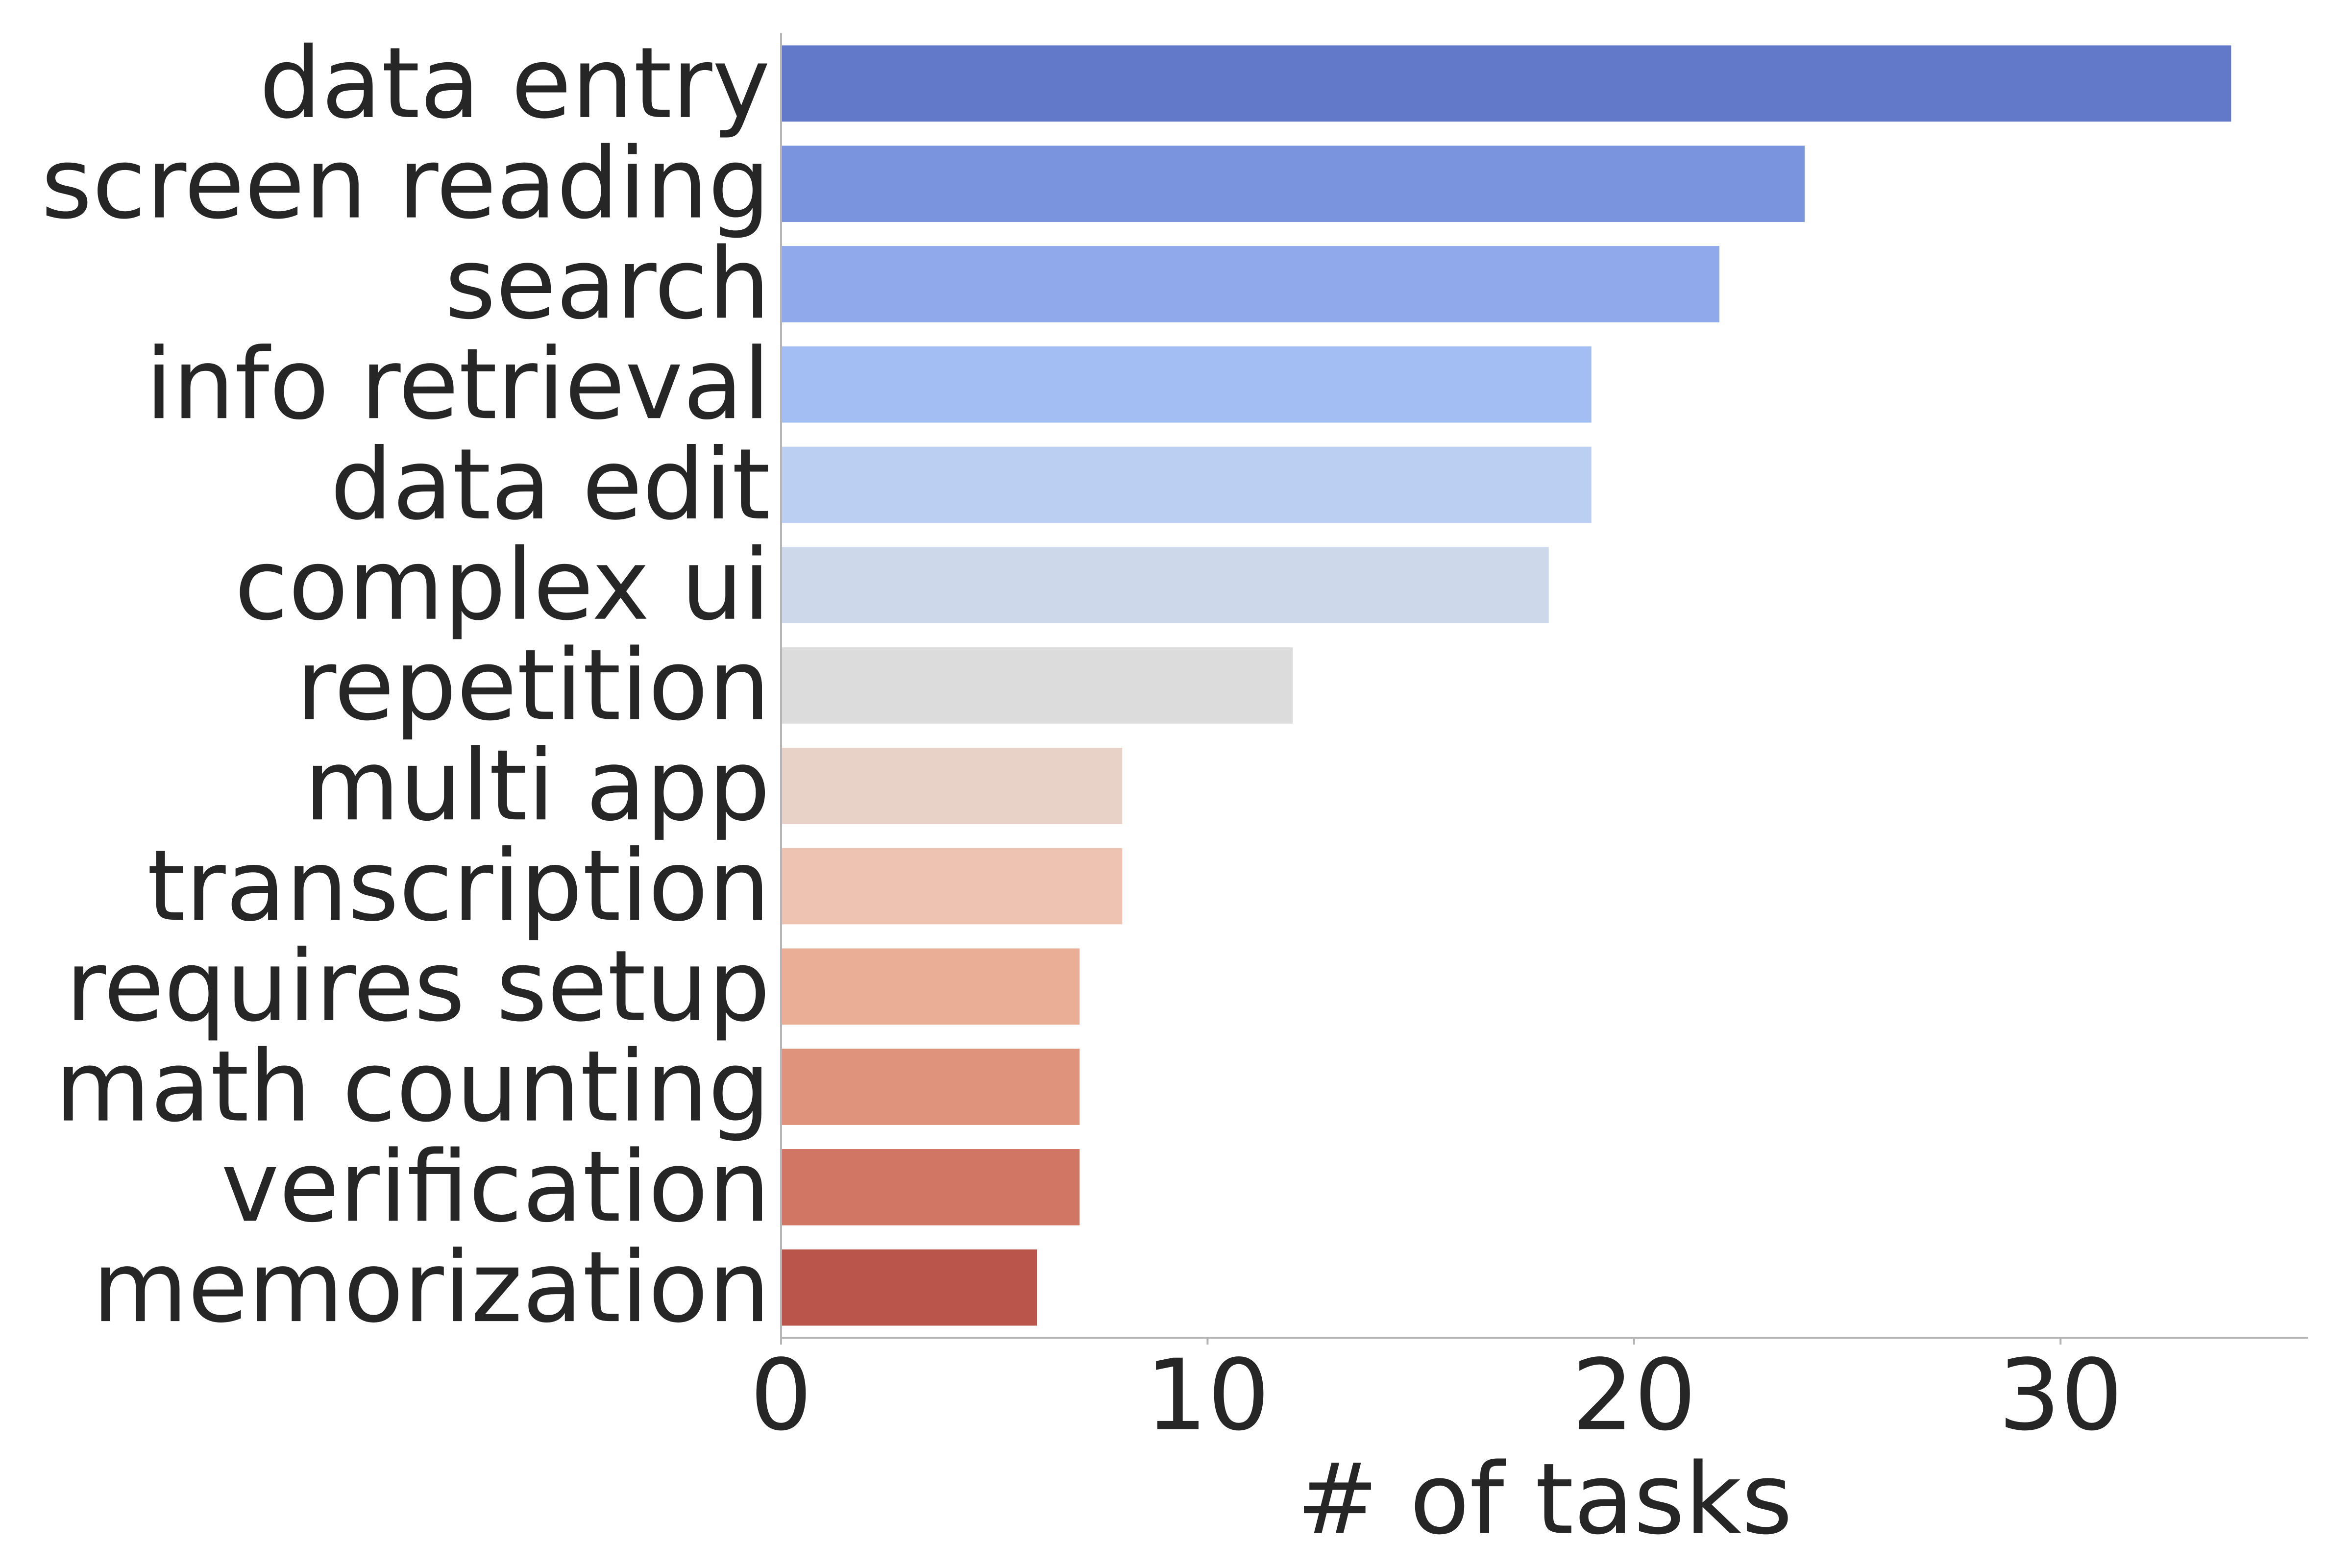 The width and height of the screenshot is (2352, 1568). I want to click on category-label: info retrieval, so click(458, 384).